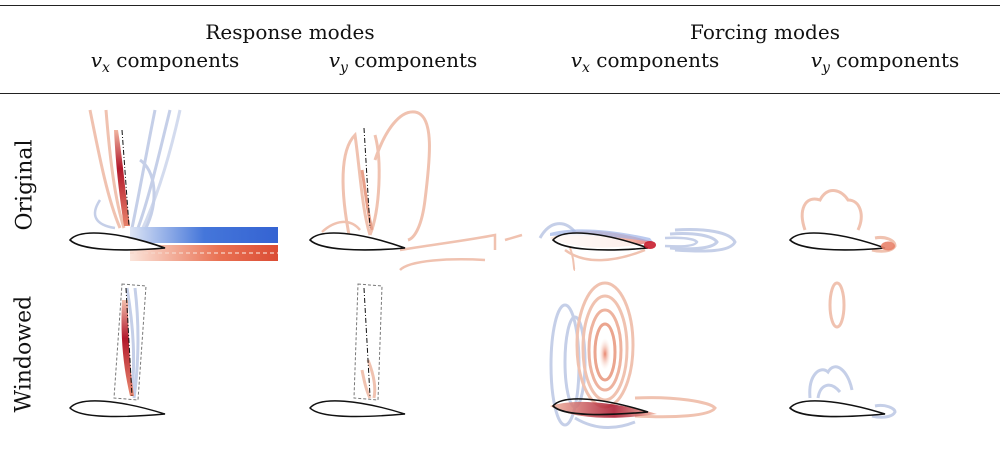 The width and height of the screenshot is (1000, 458). Describe the element at coordinates (842, 221) in the screenshot. I see `panel-forcing-vy-original` at that location.